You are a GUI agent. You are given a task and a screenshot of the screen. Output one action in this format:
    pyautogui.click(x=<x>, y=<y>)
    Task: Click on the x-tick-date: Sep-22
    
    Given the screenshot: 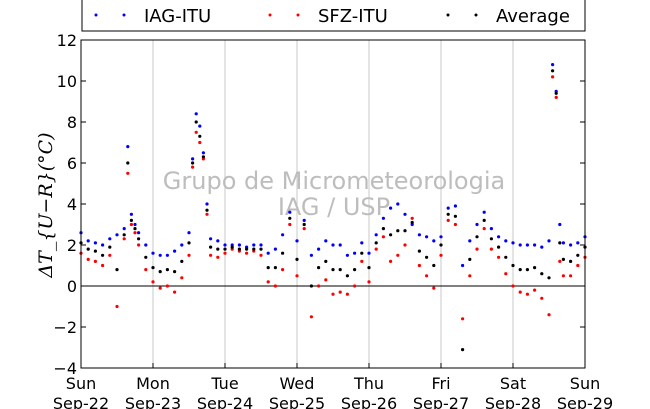 What is the action you would take?
    pyautogui.click(x=81, y=401)
    